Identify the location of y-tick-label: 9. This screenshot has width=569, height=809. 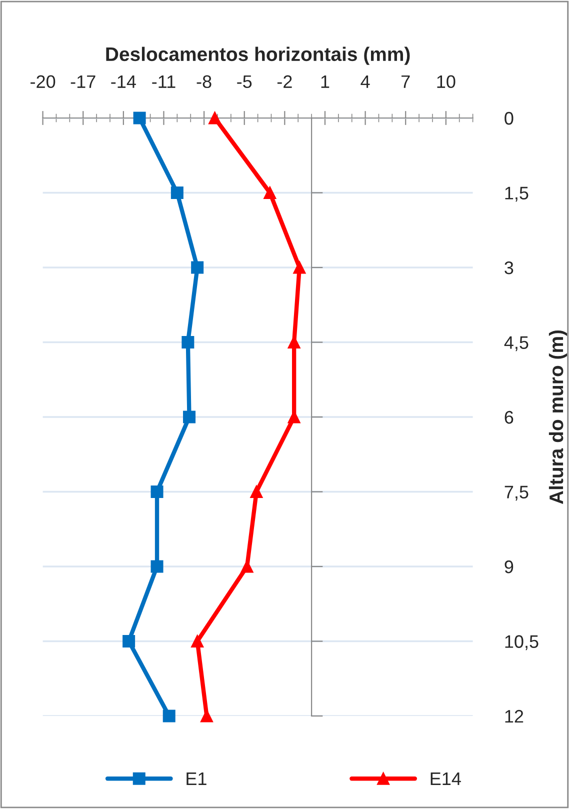
(509, 567).